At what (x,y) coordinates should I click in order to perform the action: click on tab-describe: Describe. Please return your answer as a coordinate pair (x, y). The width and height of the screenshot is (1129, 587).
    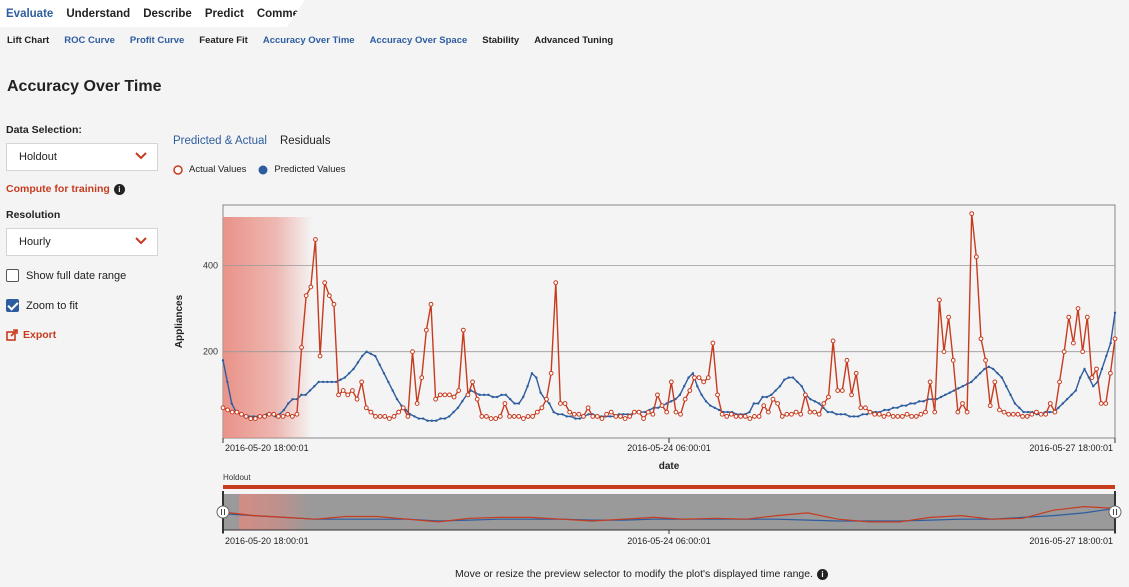
    Looking at the image, I should click on (167, 13).